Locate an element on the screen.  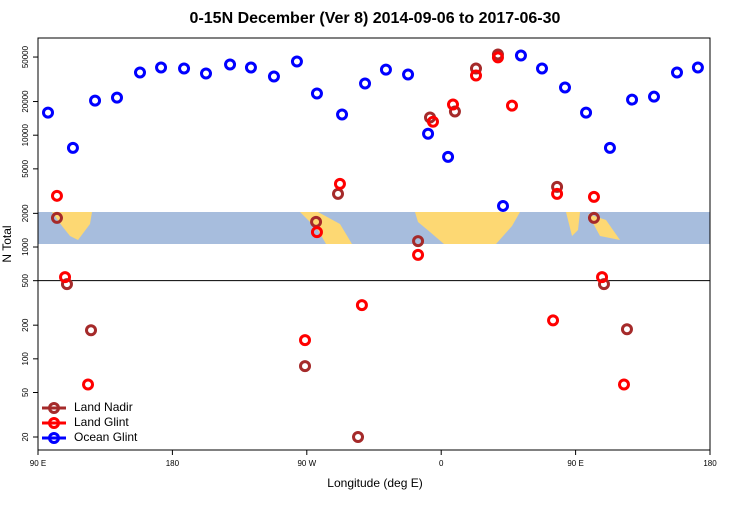
legend-label: Ocean Glint is located at coordinates (106, 437).